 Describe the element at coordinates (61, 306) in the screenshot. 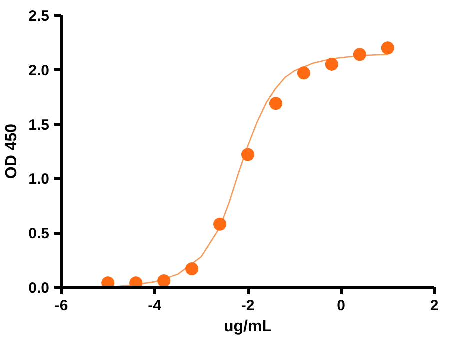

I see `x-tick-label: -6` at that location.